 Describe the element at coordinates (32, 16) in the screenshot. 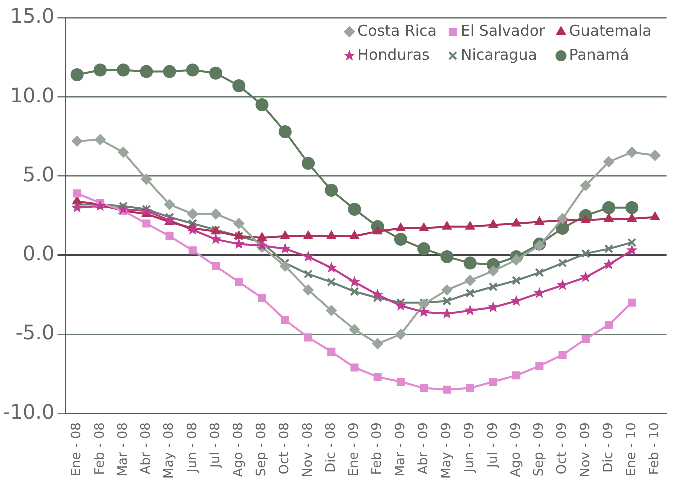

I see `y-tick-label: 15.0` at that location.